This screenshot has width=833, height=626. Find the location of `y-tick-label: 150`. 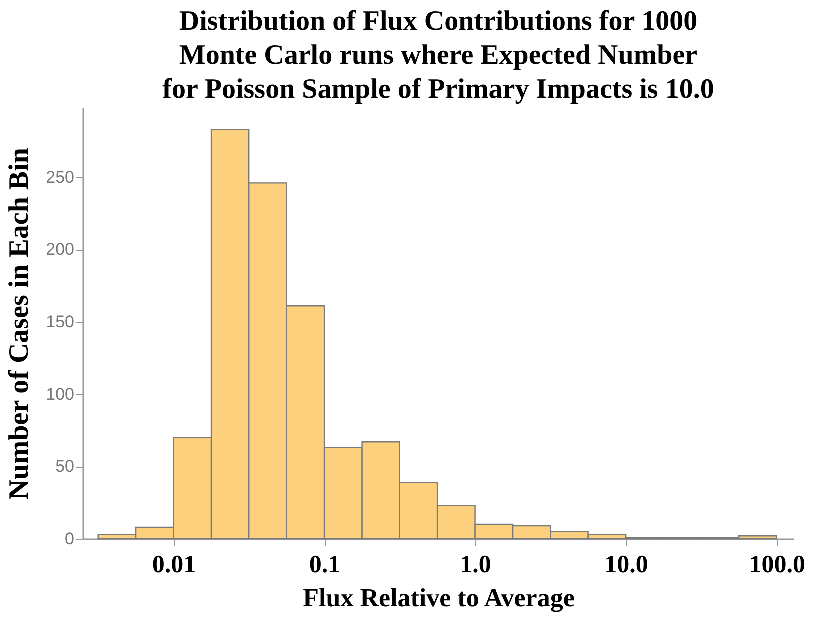

y-tick-label: 150 is located at coordinates (60, 322).